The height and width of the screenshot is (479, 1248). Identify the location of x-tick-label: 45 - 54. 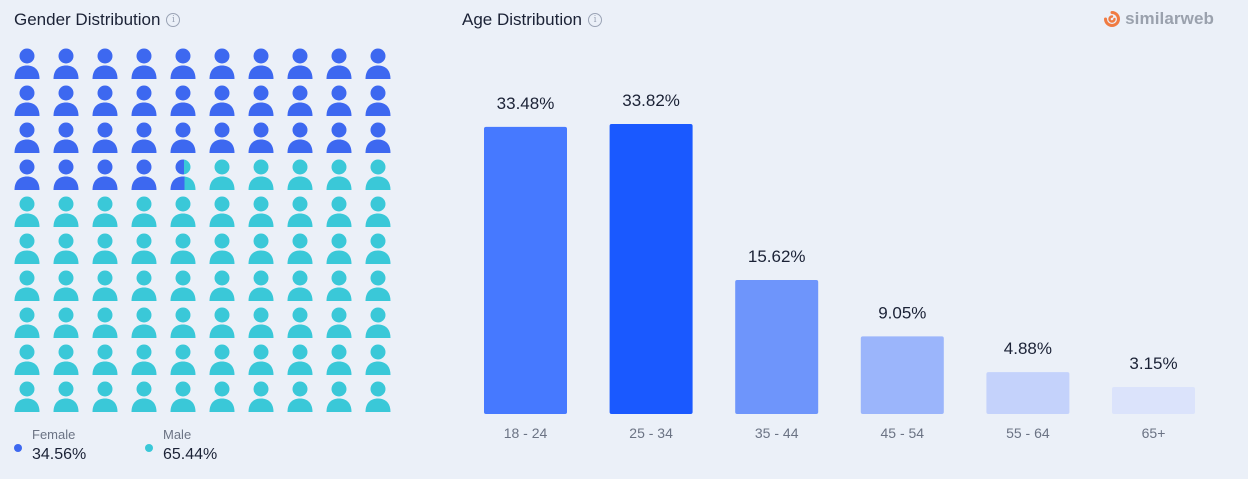
(903, 433).